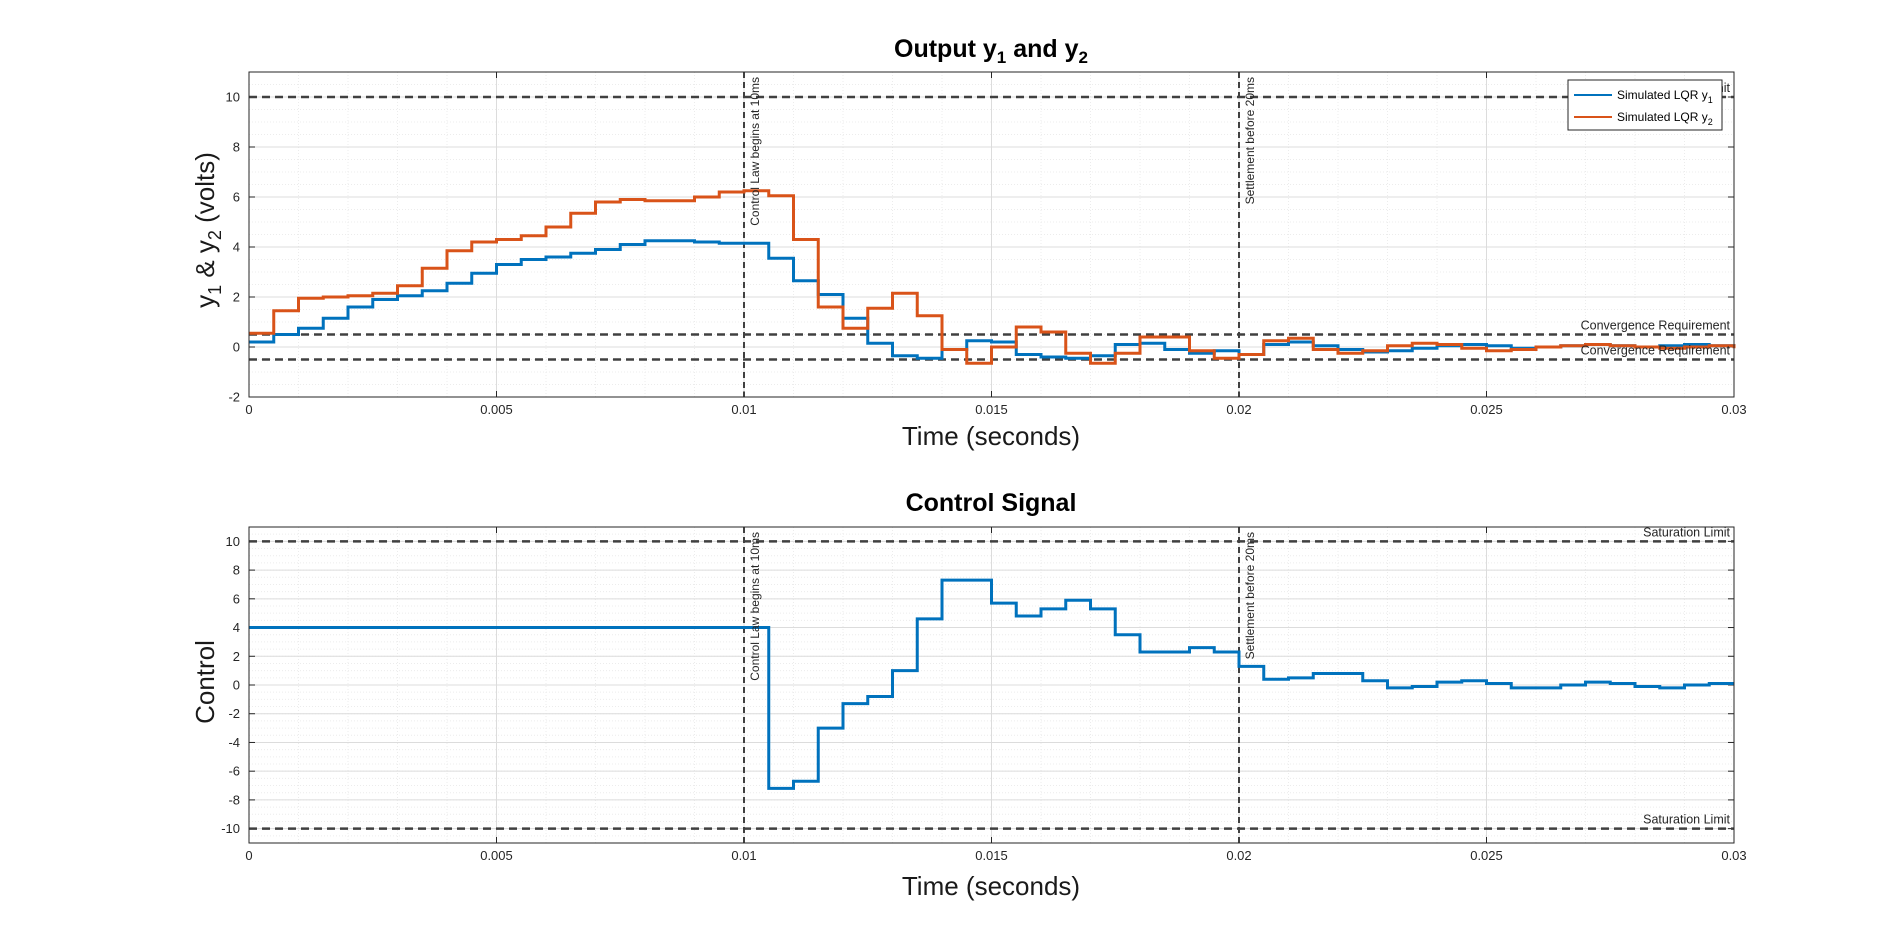 The image size is (1902, 948). I want to click on chart-title: Control Signal, so click(991, 503).